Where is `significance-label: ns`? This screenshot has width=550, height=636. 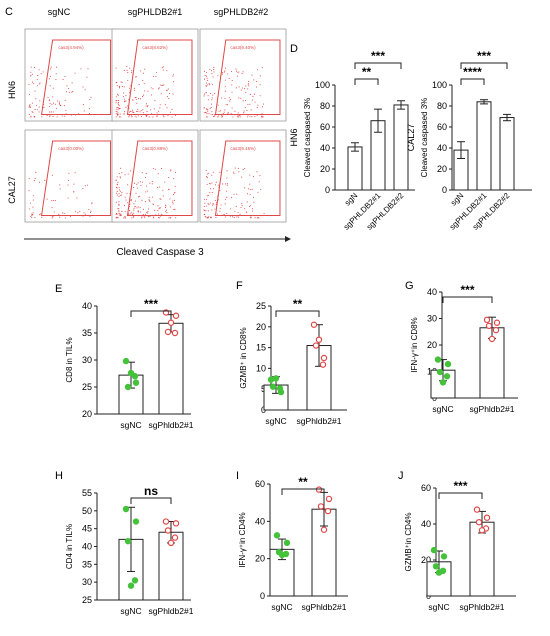
significance-label: ns is located at coordinates (151, 491).